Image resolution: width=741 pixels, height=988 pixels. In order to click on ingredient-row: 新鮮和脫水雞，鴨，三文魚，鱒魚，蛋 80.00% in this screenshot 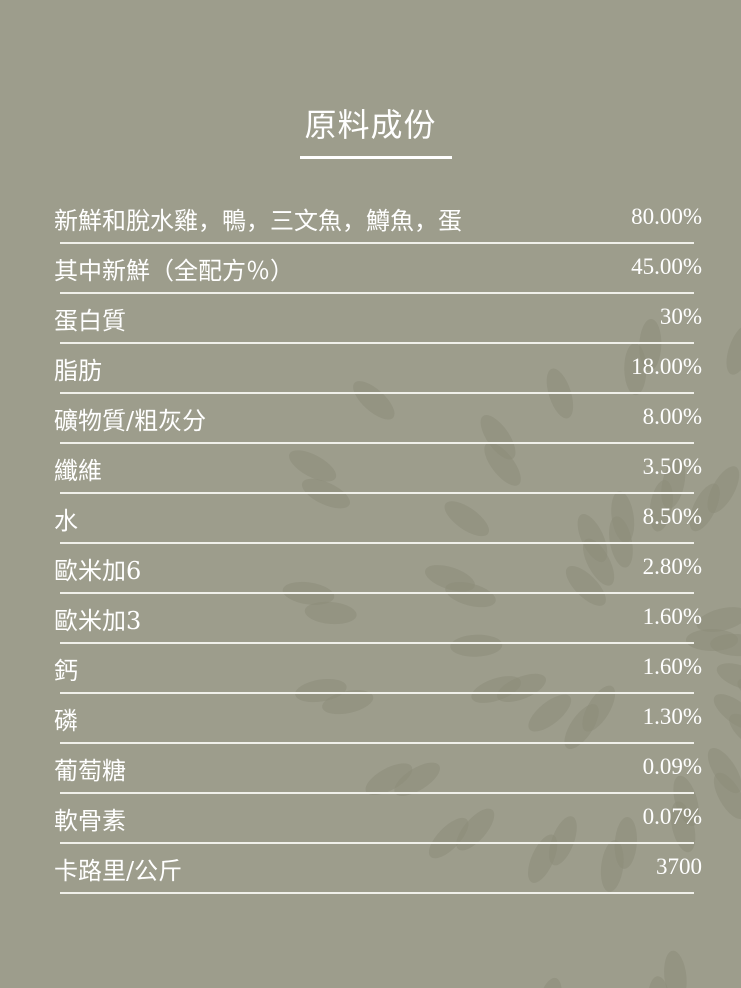, I will do `click(380, 218)`.